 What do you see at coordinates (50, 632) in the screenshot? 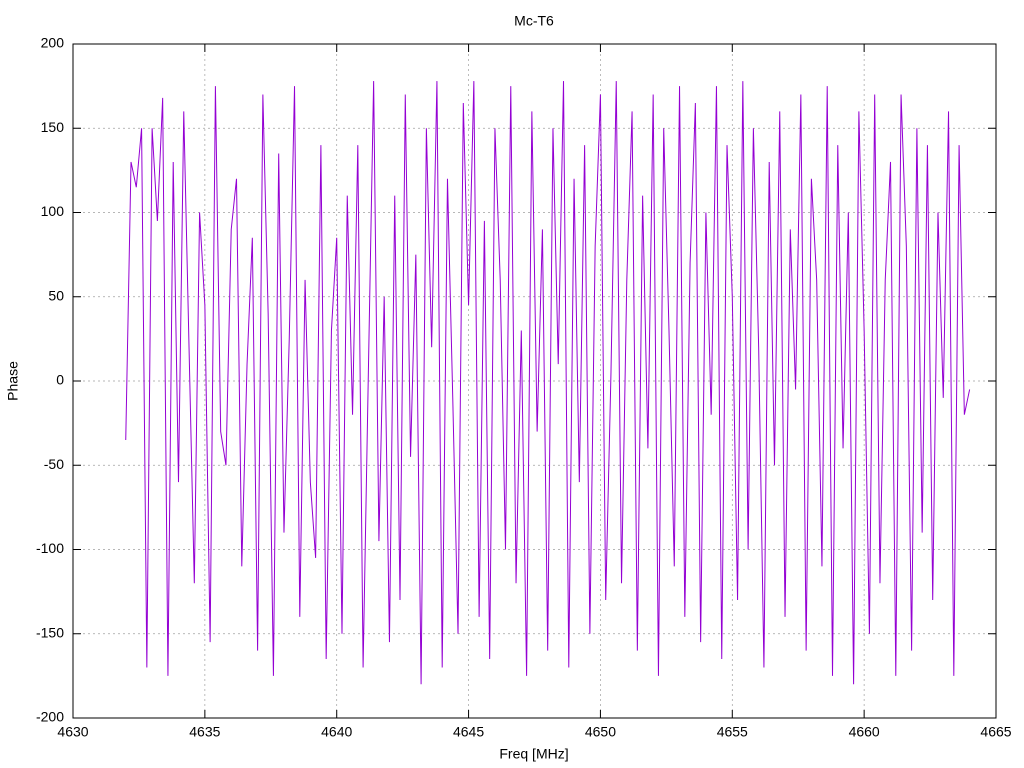
I see `y-tick-label: -150` at bounding box center [50, 632].